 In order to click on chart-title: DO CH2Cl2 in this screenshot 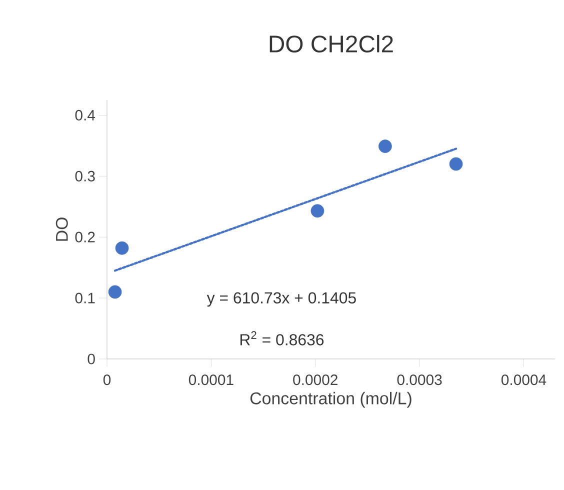, I will do `click(331, 43)`.